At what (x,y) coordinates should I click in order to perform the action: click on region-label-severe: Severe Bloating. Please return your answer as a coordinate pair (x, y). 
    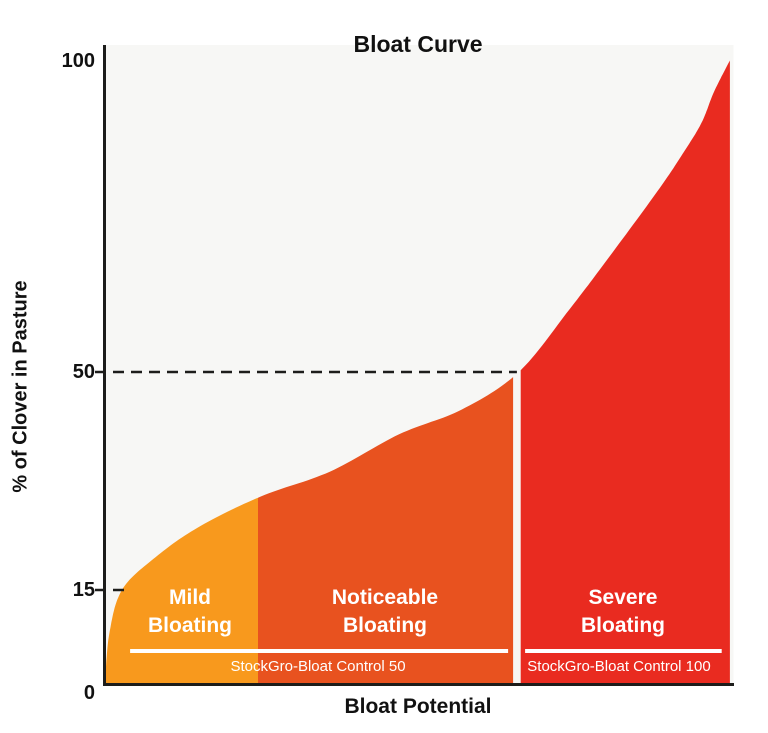
    Looking at the image, I should click on (623, 611).